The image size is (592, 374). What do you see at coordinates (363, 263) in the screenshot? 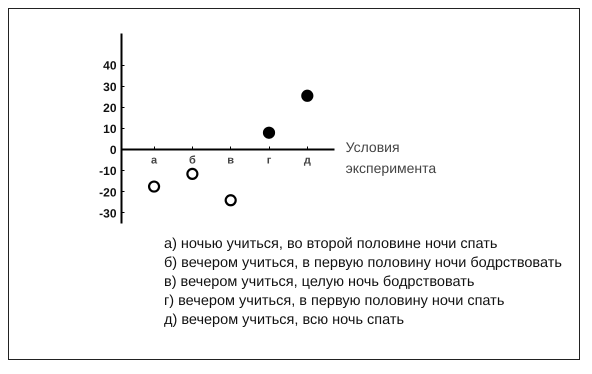
I see `text: б) вечером учиться, в первую половину ночи бодрствовать` at bounding box center [363, 263].